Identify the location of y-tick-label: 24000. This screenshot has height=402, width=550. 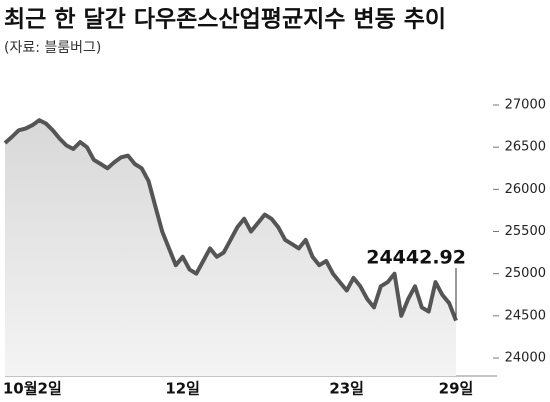
(525, 358).